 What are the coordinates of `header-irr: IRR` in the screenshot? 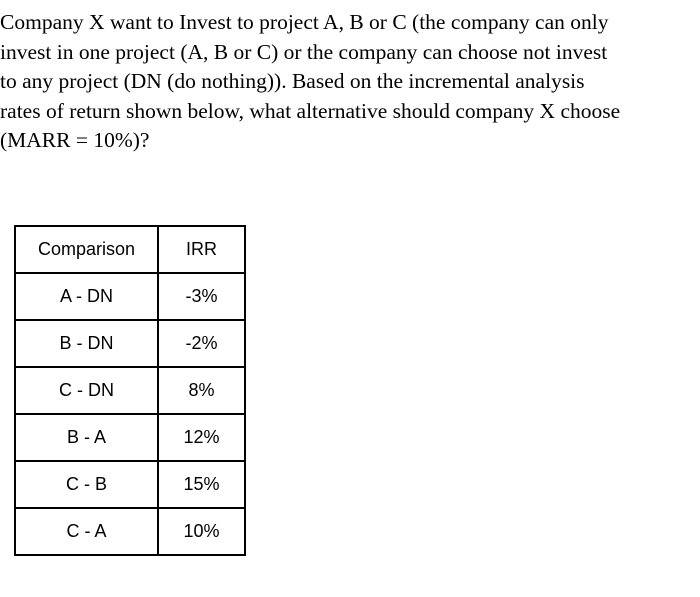 It's located at (201, 249).